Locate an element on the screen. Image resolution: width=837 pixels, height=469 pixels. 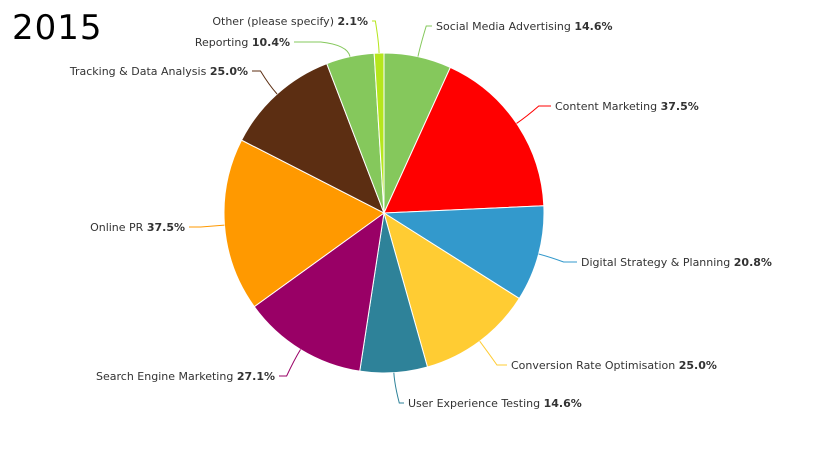
slice-label: Other (please specify) 2.1% is located at coordinates (290, 21).